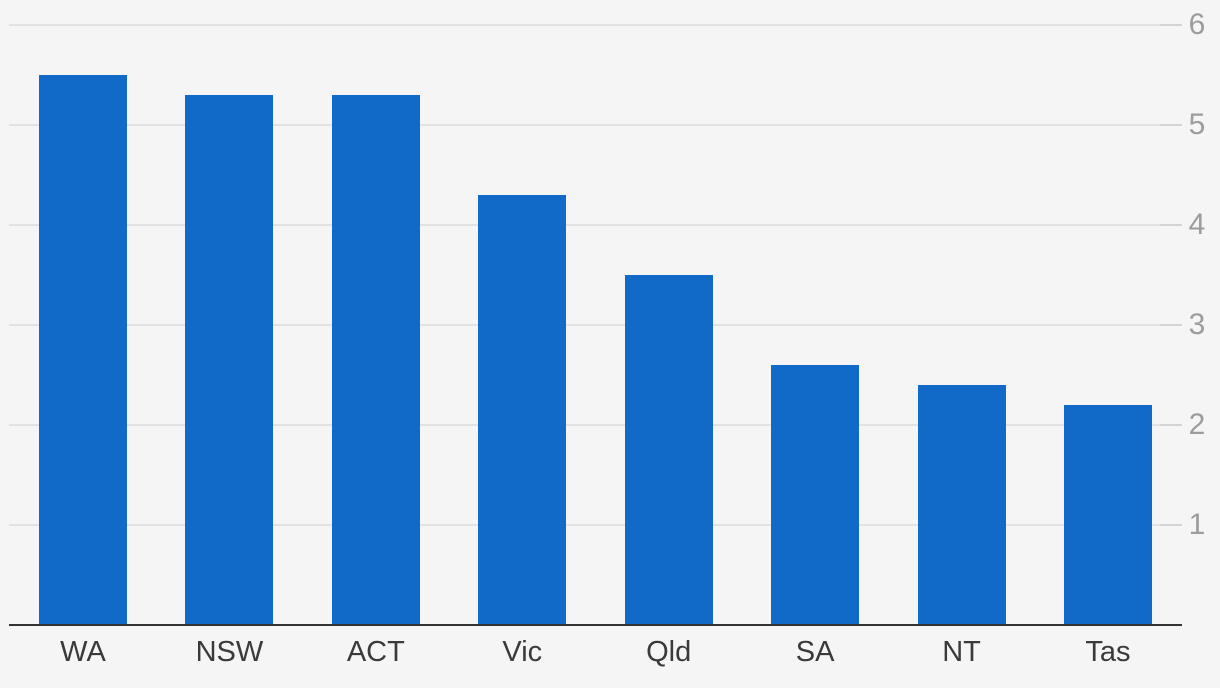  What do you see at coordinates (1108, 515) in the screenshot?
I see `bar-tas` at bounding box center [1108, 515].